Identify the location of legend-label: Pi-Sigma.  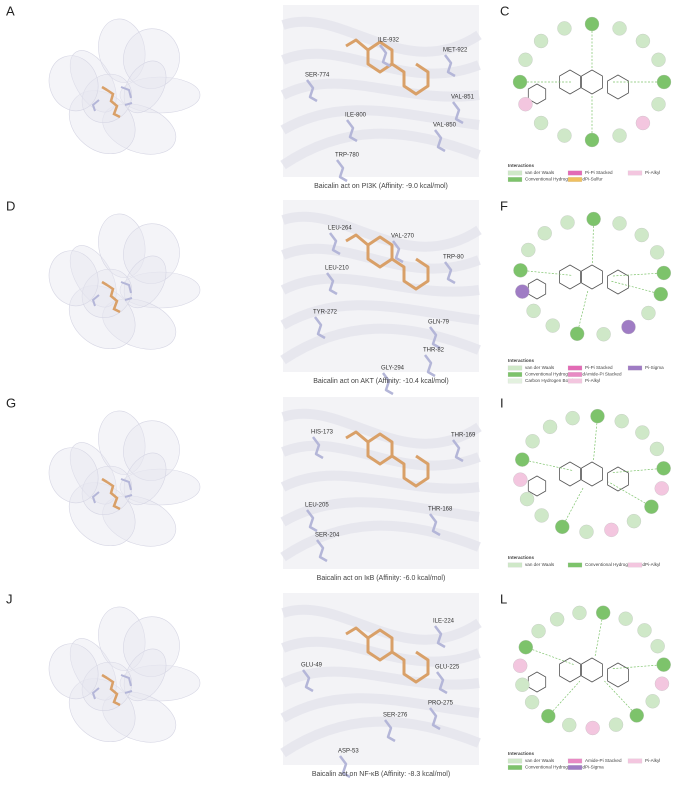
(594, 767).